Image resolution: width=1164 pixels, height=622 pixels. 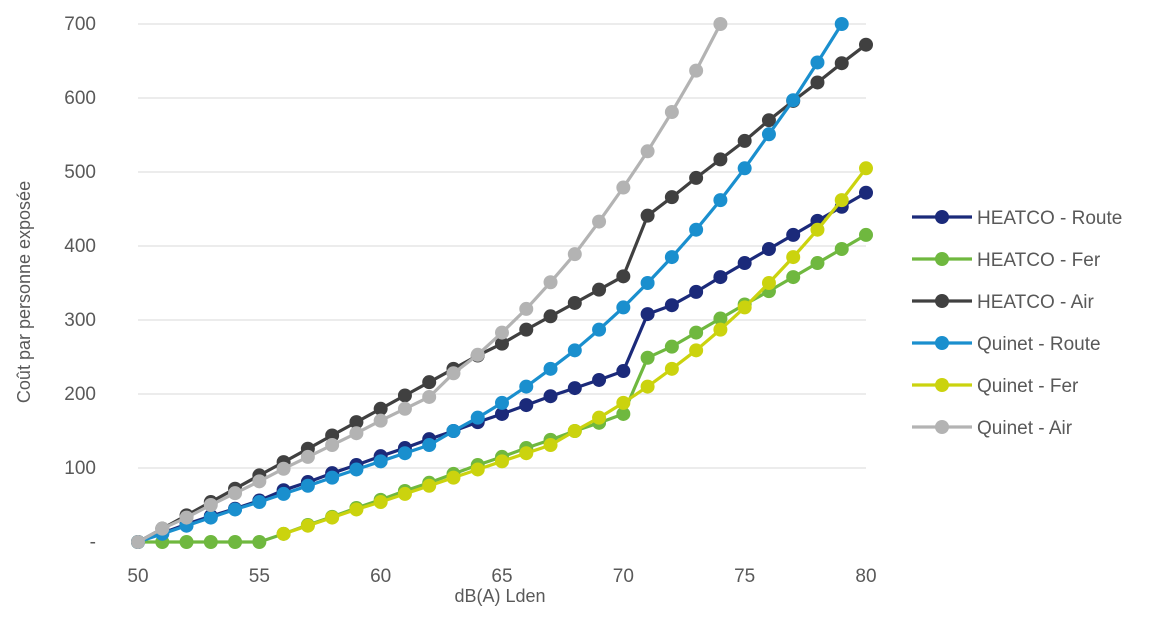 What do you see at coordinates (1039, 260) in the screenshot?
I see `legend-label: HEATCO - Fer` at bounding box center [1039, 260].